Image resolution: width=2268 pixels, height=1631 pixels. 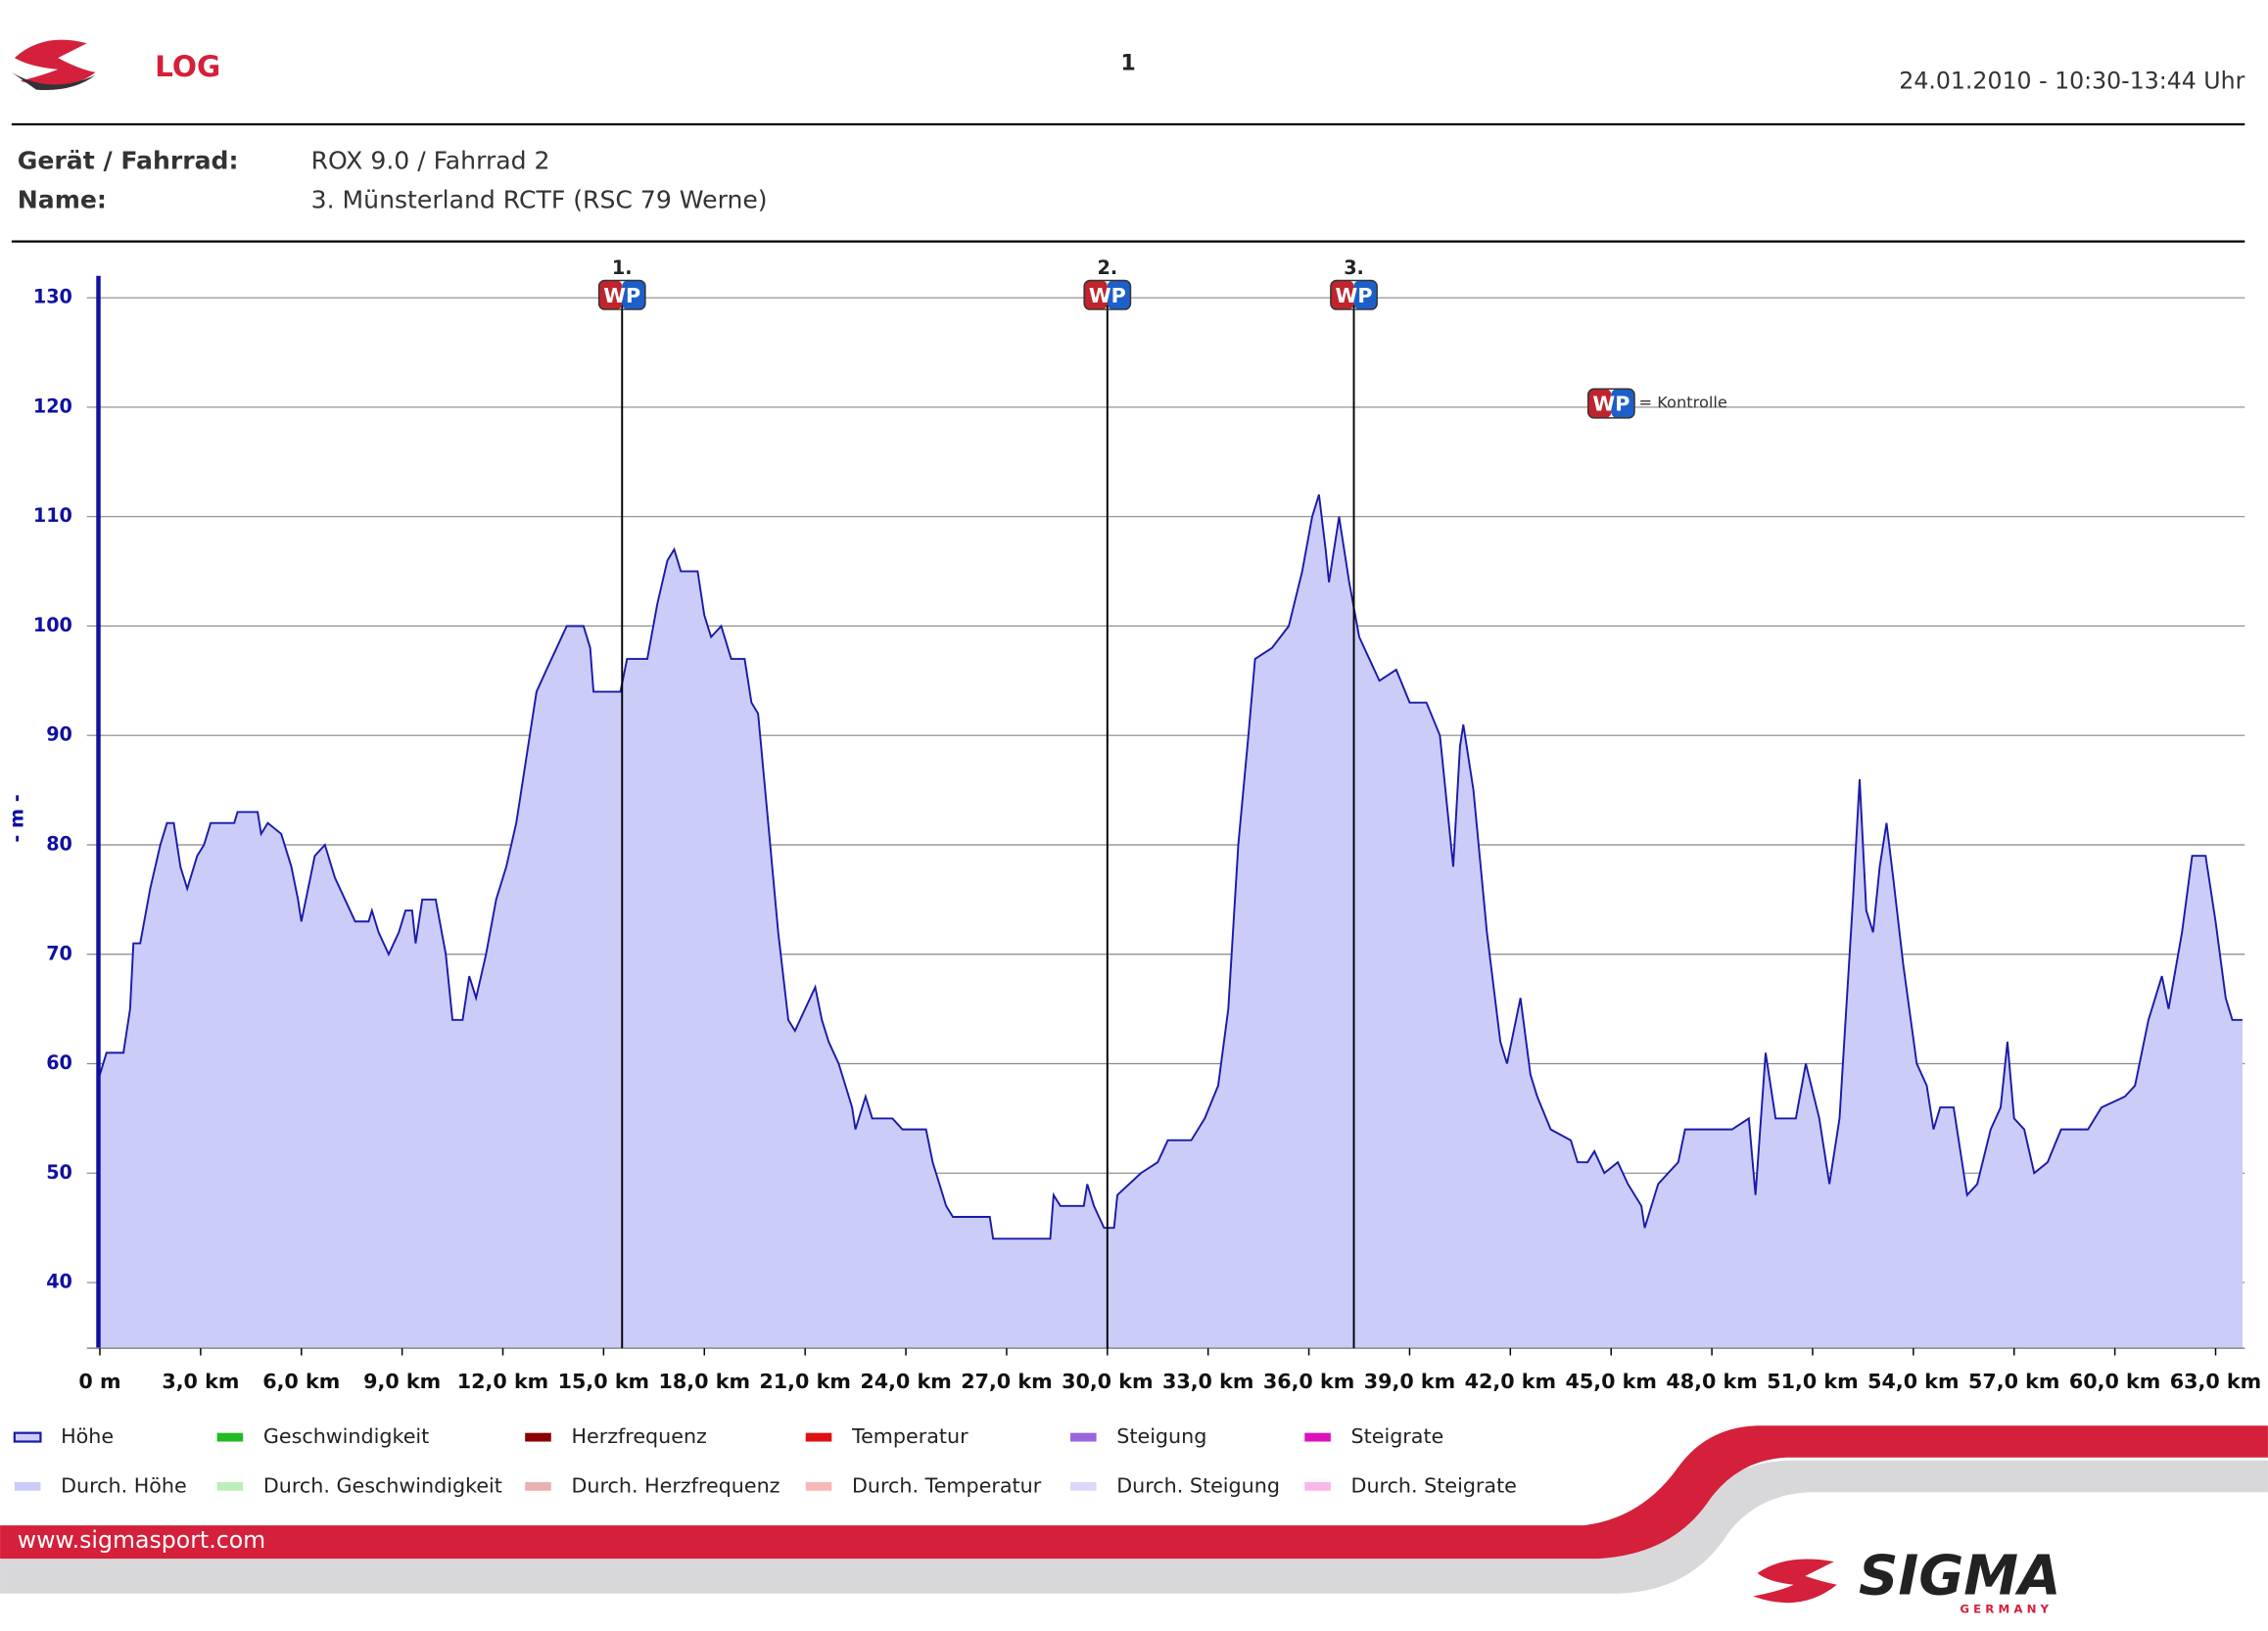 What do you see at coordinates (1107, 1381) in the screenshot?
I see `x-tick-label: 30,0 km` at bounding box center [1107, 1381].